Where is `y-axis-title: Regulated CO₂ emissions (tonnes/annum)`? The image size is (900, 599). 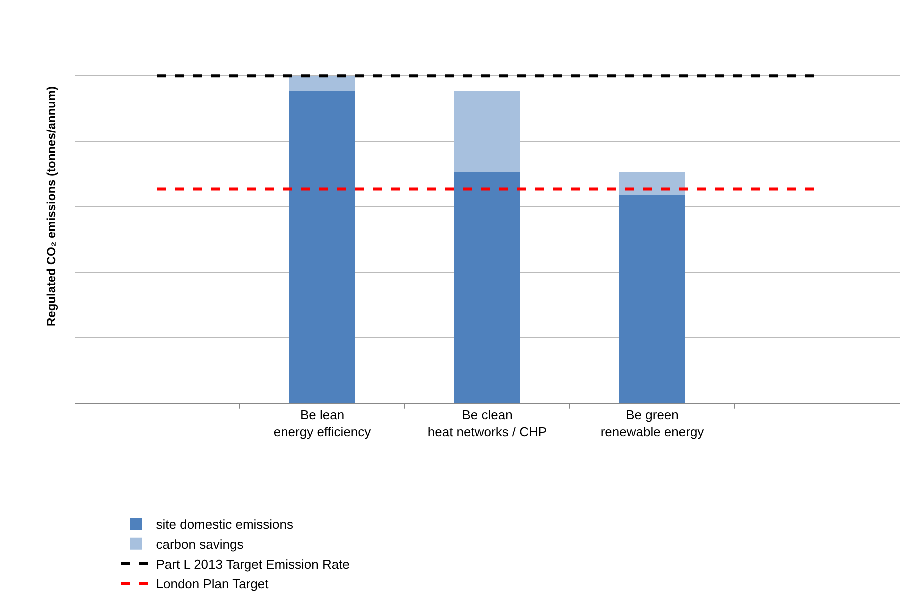
y-axis-title: Regulated CO₂ emissions (tonnes/annum) is located at coordinates (51, 206).